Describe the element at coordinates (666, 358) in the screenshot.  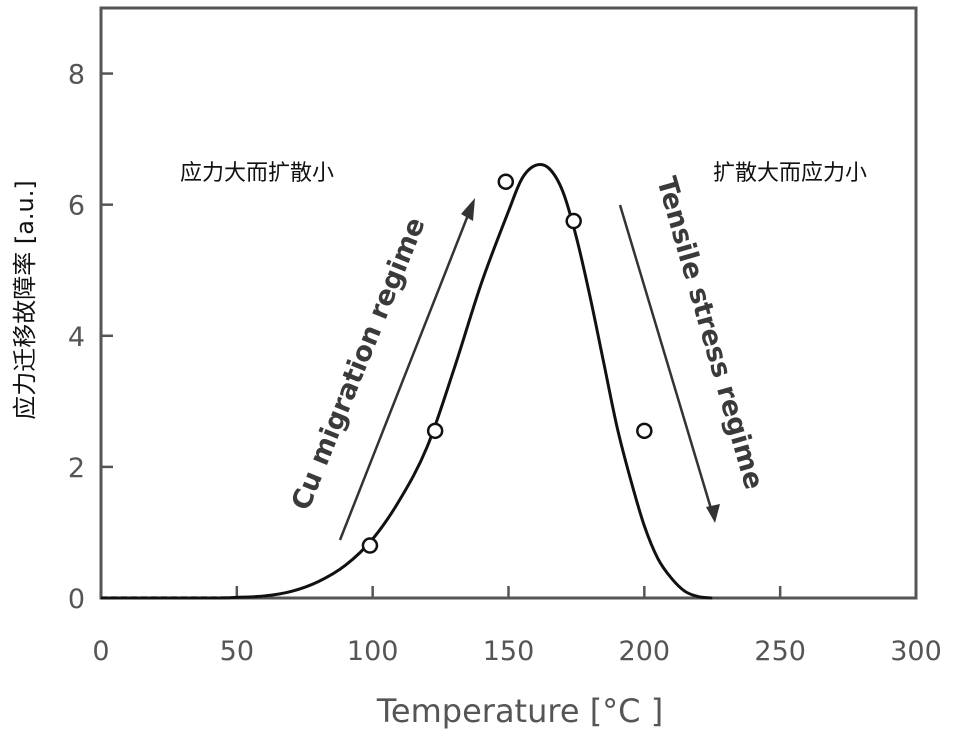
I see `right-regime-arrow` at that location.